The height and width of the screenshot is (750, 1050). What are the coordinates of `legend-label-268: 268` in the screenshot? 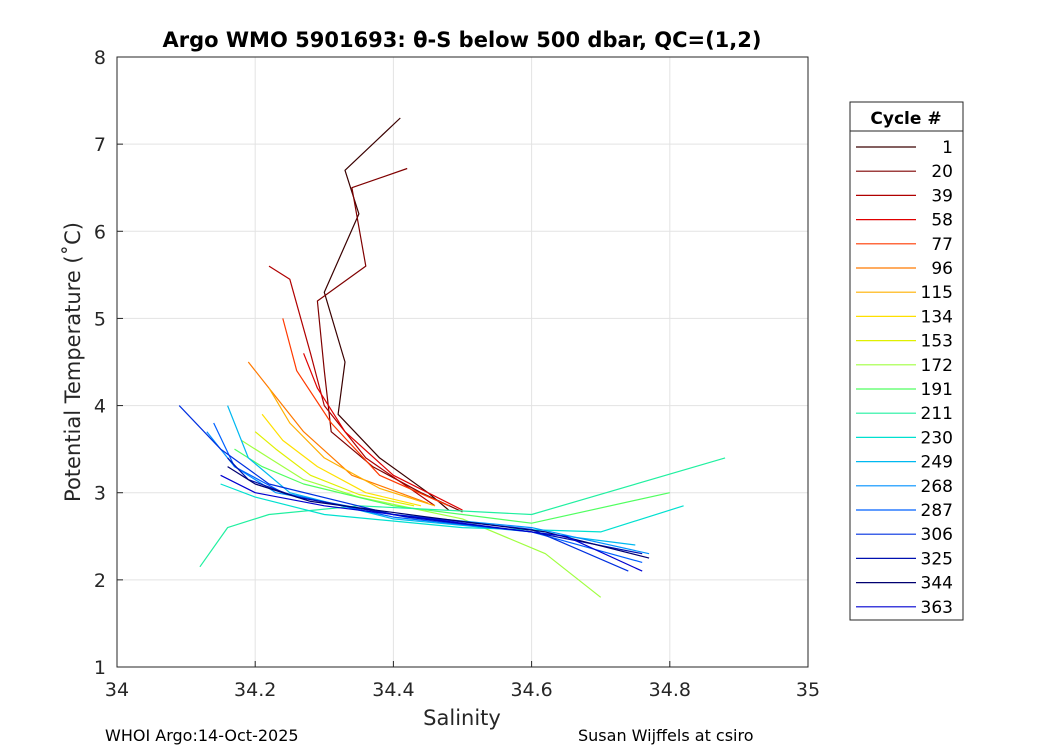 It's located at (937, 487).